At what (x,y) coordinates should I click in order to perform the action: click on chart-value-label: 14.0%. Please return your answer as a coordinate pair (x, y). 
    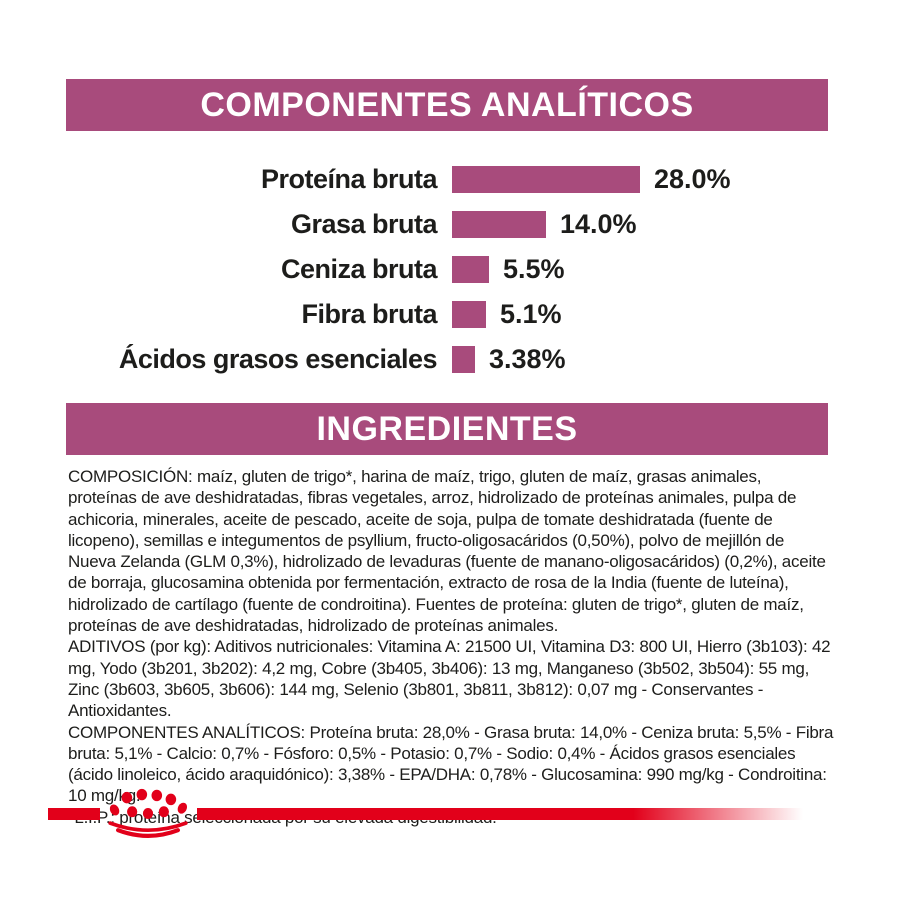
    Looking at the image, I should click on (598, 224).